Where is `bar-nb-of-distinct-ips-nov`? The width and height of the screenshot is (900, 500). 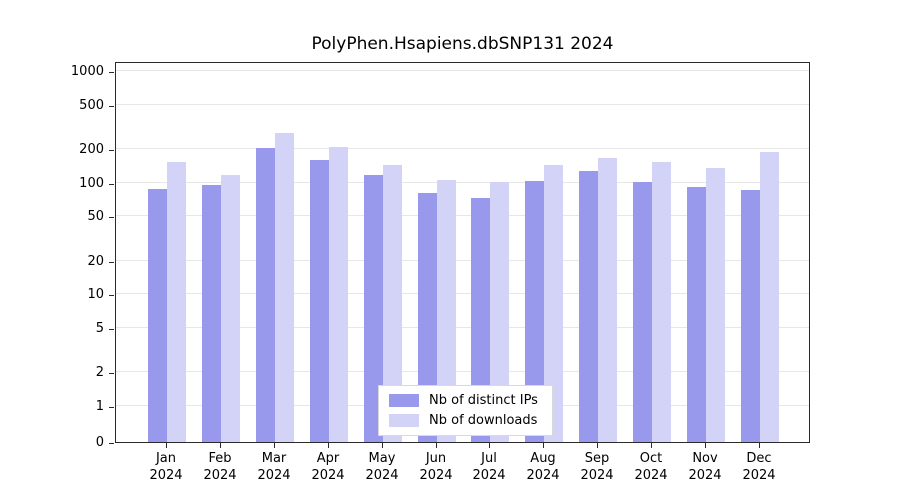 bar-nb-of-distinct-ips-nov is located at coordinates (697, 314).